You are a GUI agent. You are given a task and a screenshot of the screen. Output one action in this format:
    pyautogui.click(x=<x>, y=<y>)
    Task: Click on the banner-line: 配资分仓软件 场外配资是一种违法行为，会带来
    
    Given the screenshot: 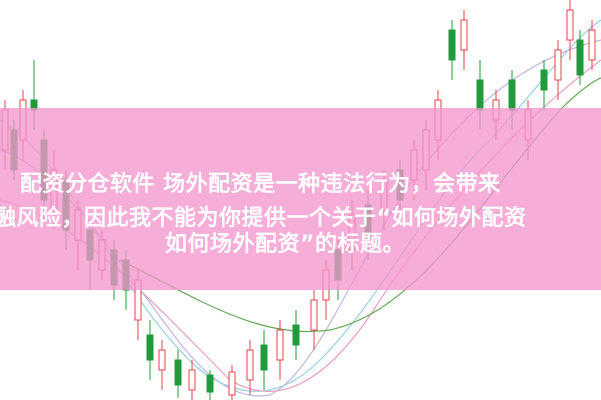 What is the action you would take?
    pyautogui.click(x=260, y=184)
    